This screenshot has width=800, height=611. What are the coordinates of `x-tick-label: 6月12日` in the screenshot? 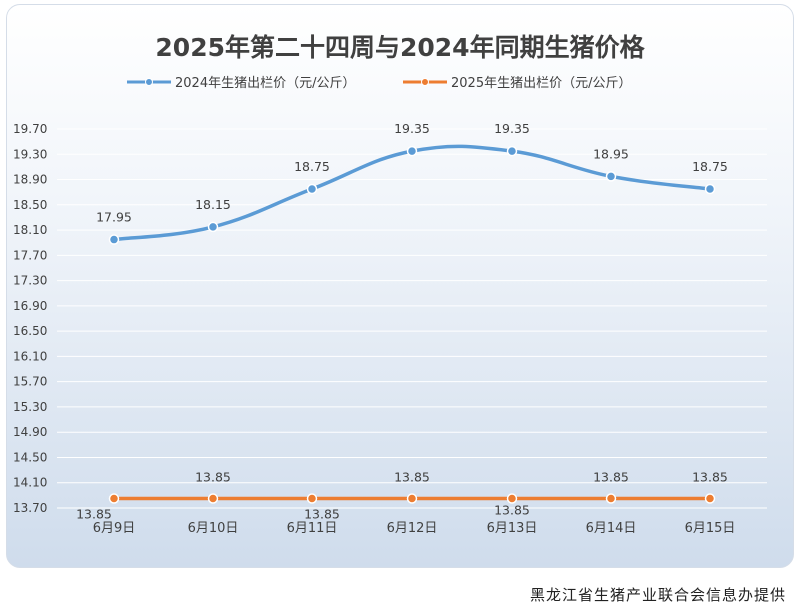 It's located at (412, 528).